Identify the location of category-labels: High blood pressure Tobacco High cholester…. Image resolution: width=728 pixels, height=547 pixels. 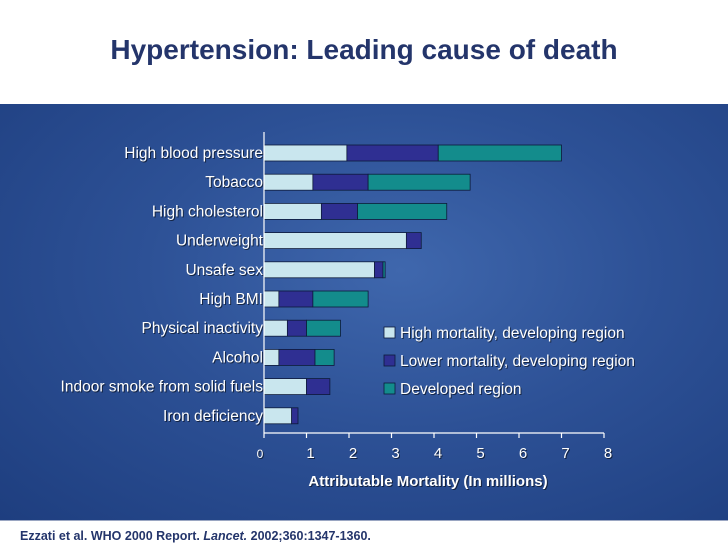
(162, 285).